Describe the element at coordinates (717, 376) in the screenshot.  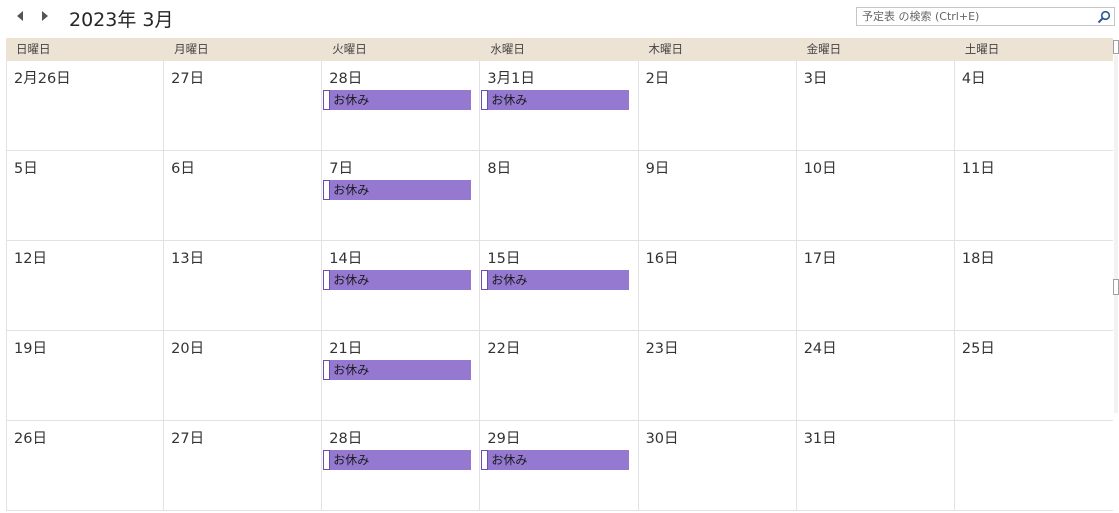
I see `day-cell: 23日` at that location.